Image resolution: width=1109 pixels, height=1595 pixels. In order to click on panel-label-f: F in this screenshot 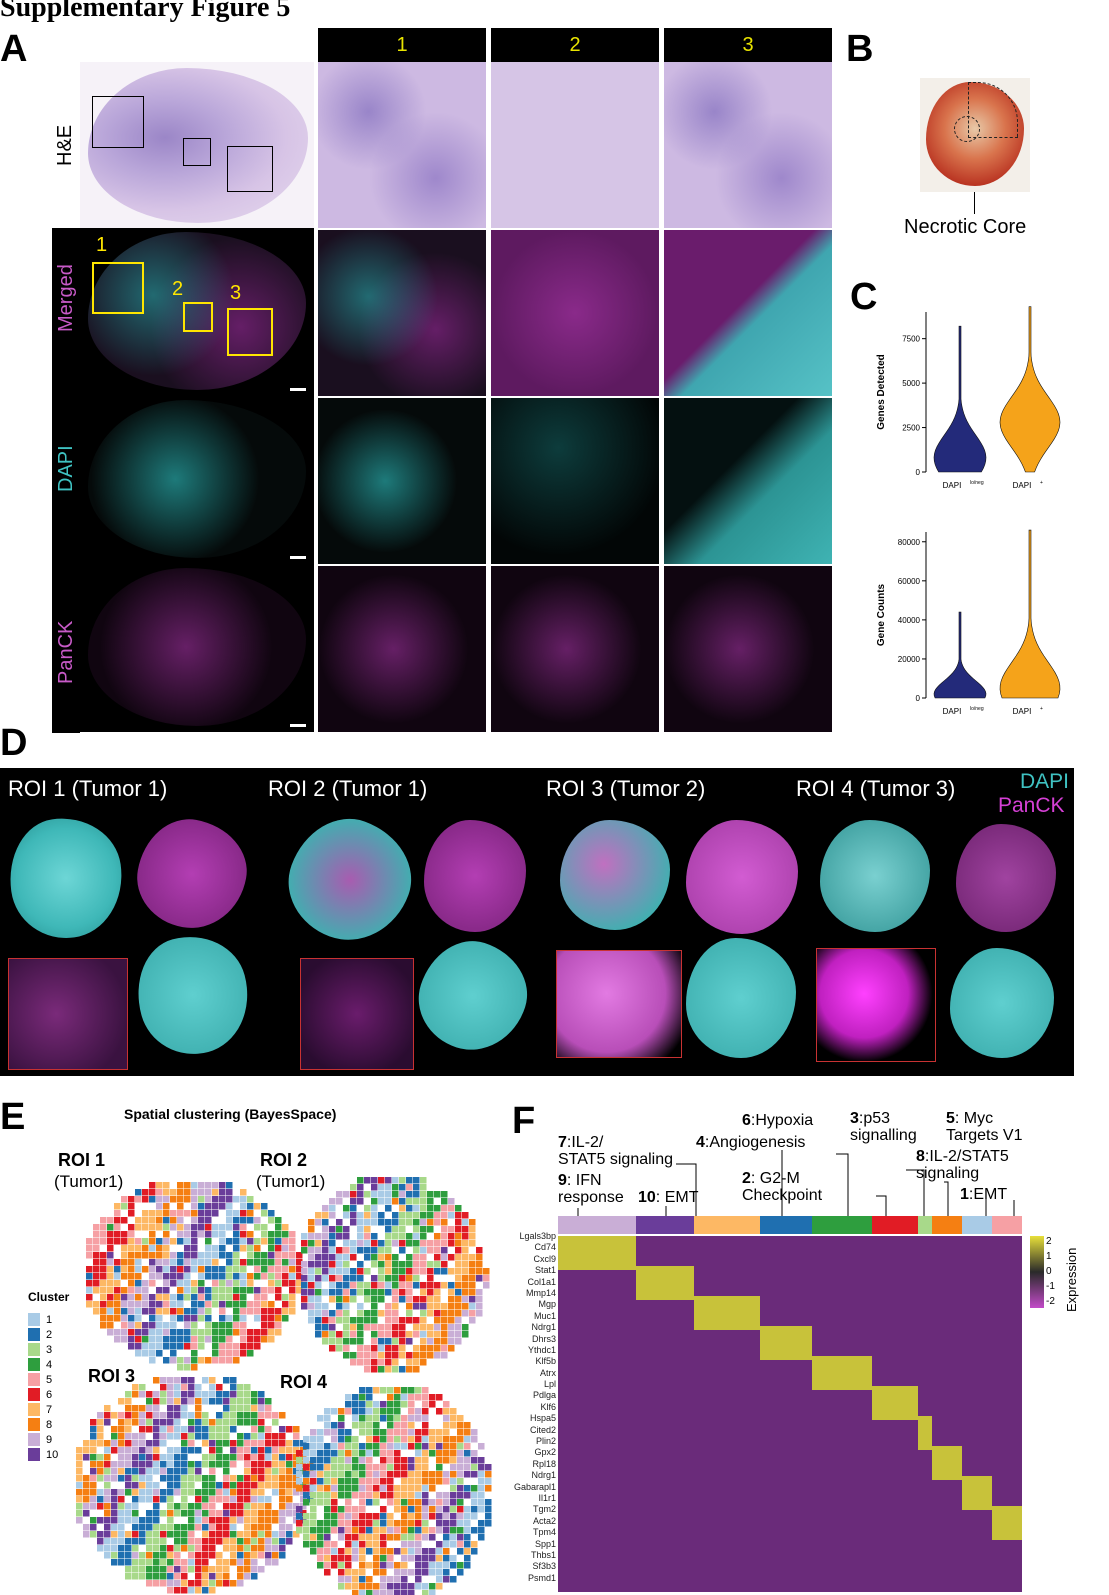, I will do `click(524, 1121)`.